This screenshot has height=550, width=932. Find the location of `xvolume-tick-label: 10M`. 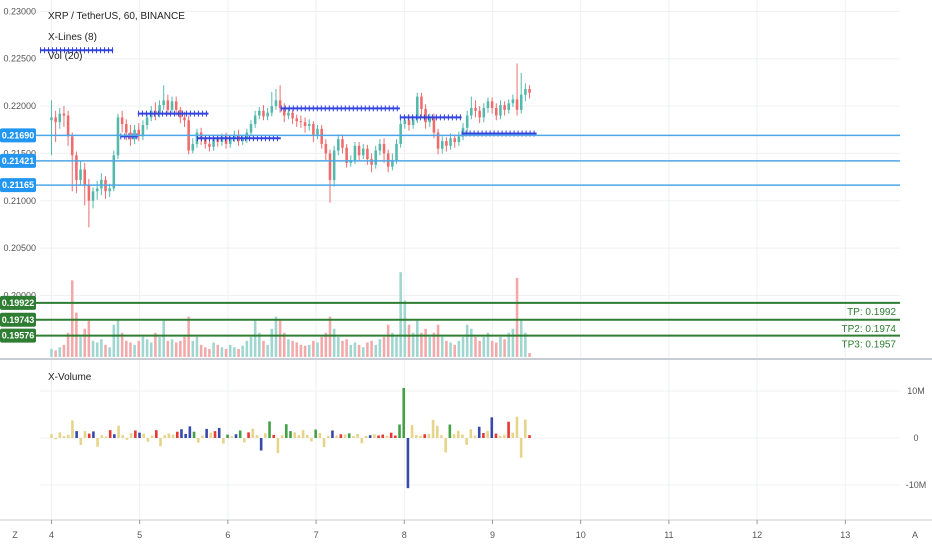

xvolume-tick-label: 10M is located at coordinates (916, 391).